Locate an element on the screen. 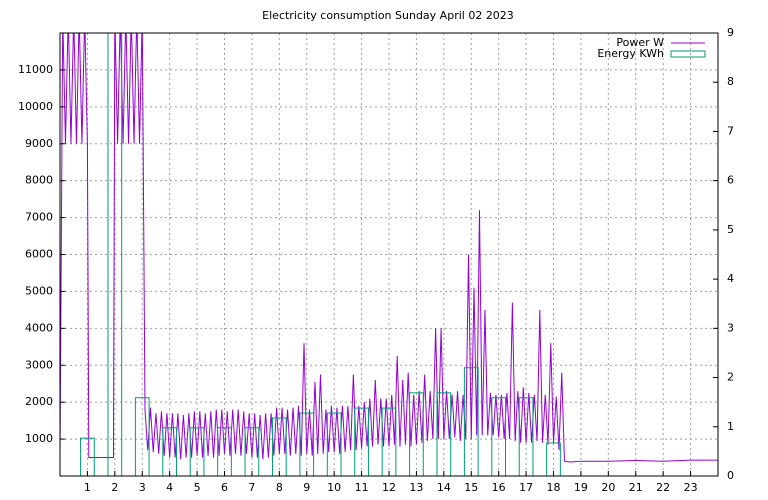 The height and width of the screenshot is (500, 768). x-tick-label: 21 is located at coordinates (636, 487).